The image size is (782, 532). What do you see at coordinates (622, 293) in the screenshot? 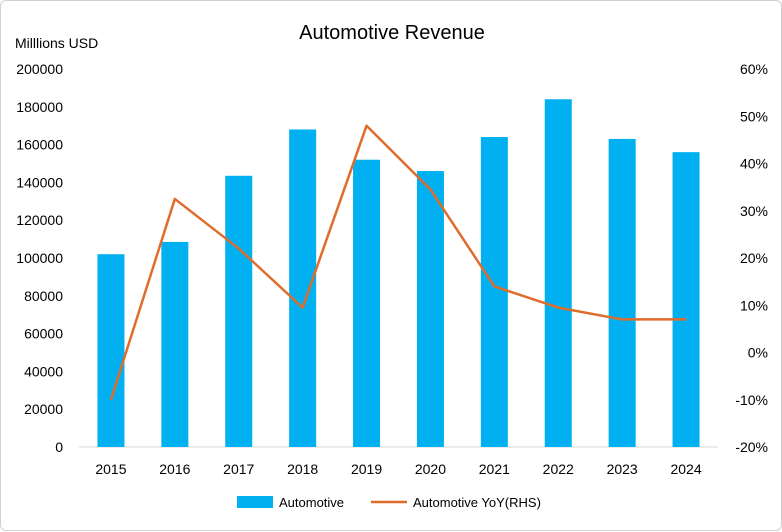
I see `bar-automotive-2023` at bounding box center [622, 293].